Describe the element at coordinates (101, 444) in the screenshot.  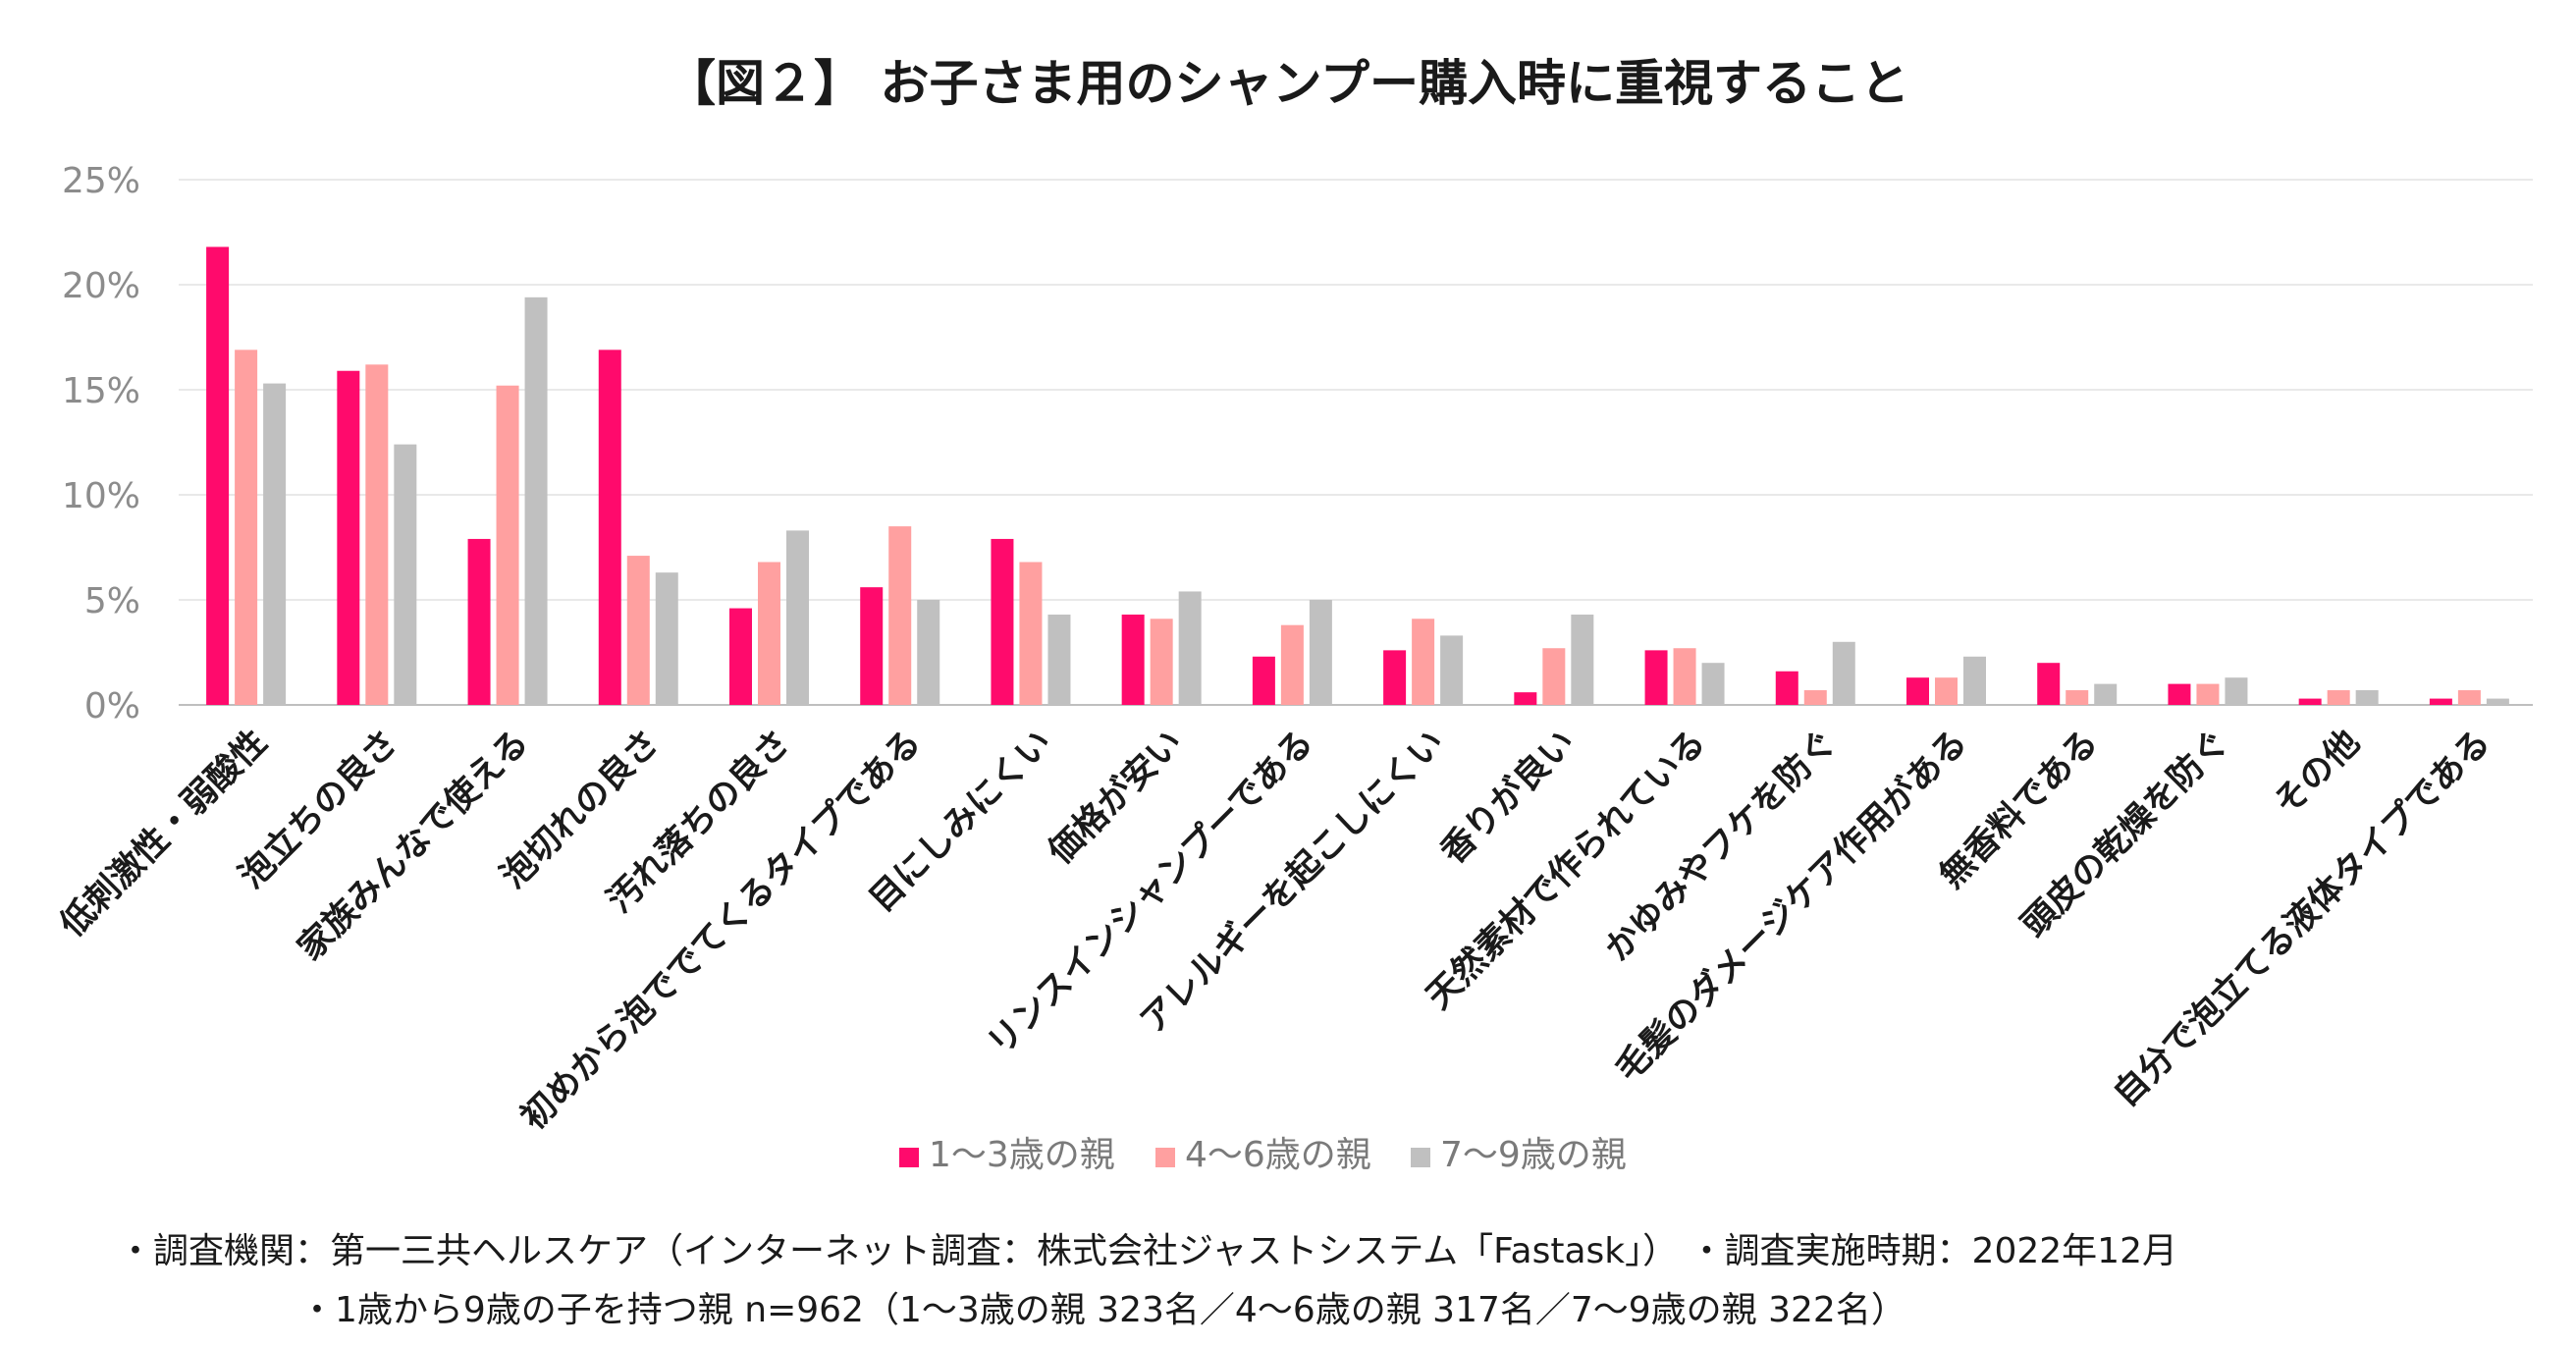
I see `y-axis-tick-labels: 0% 5% 10% 15% 20% 25%` at that location.